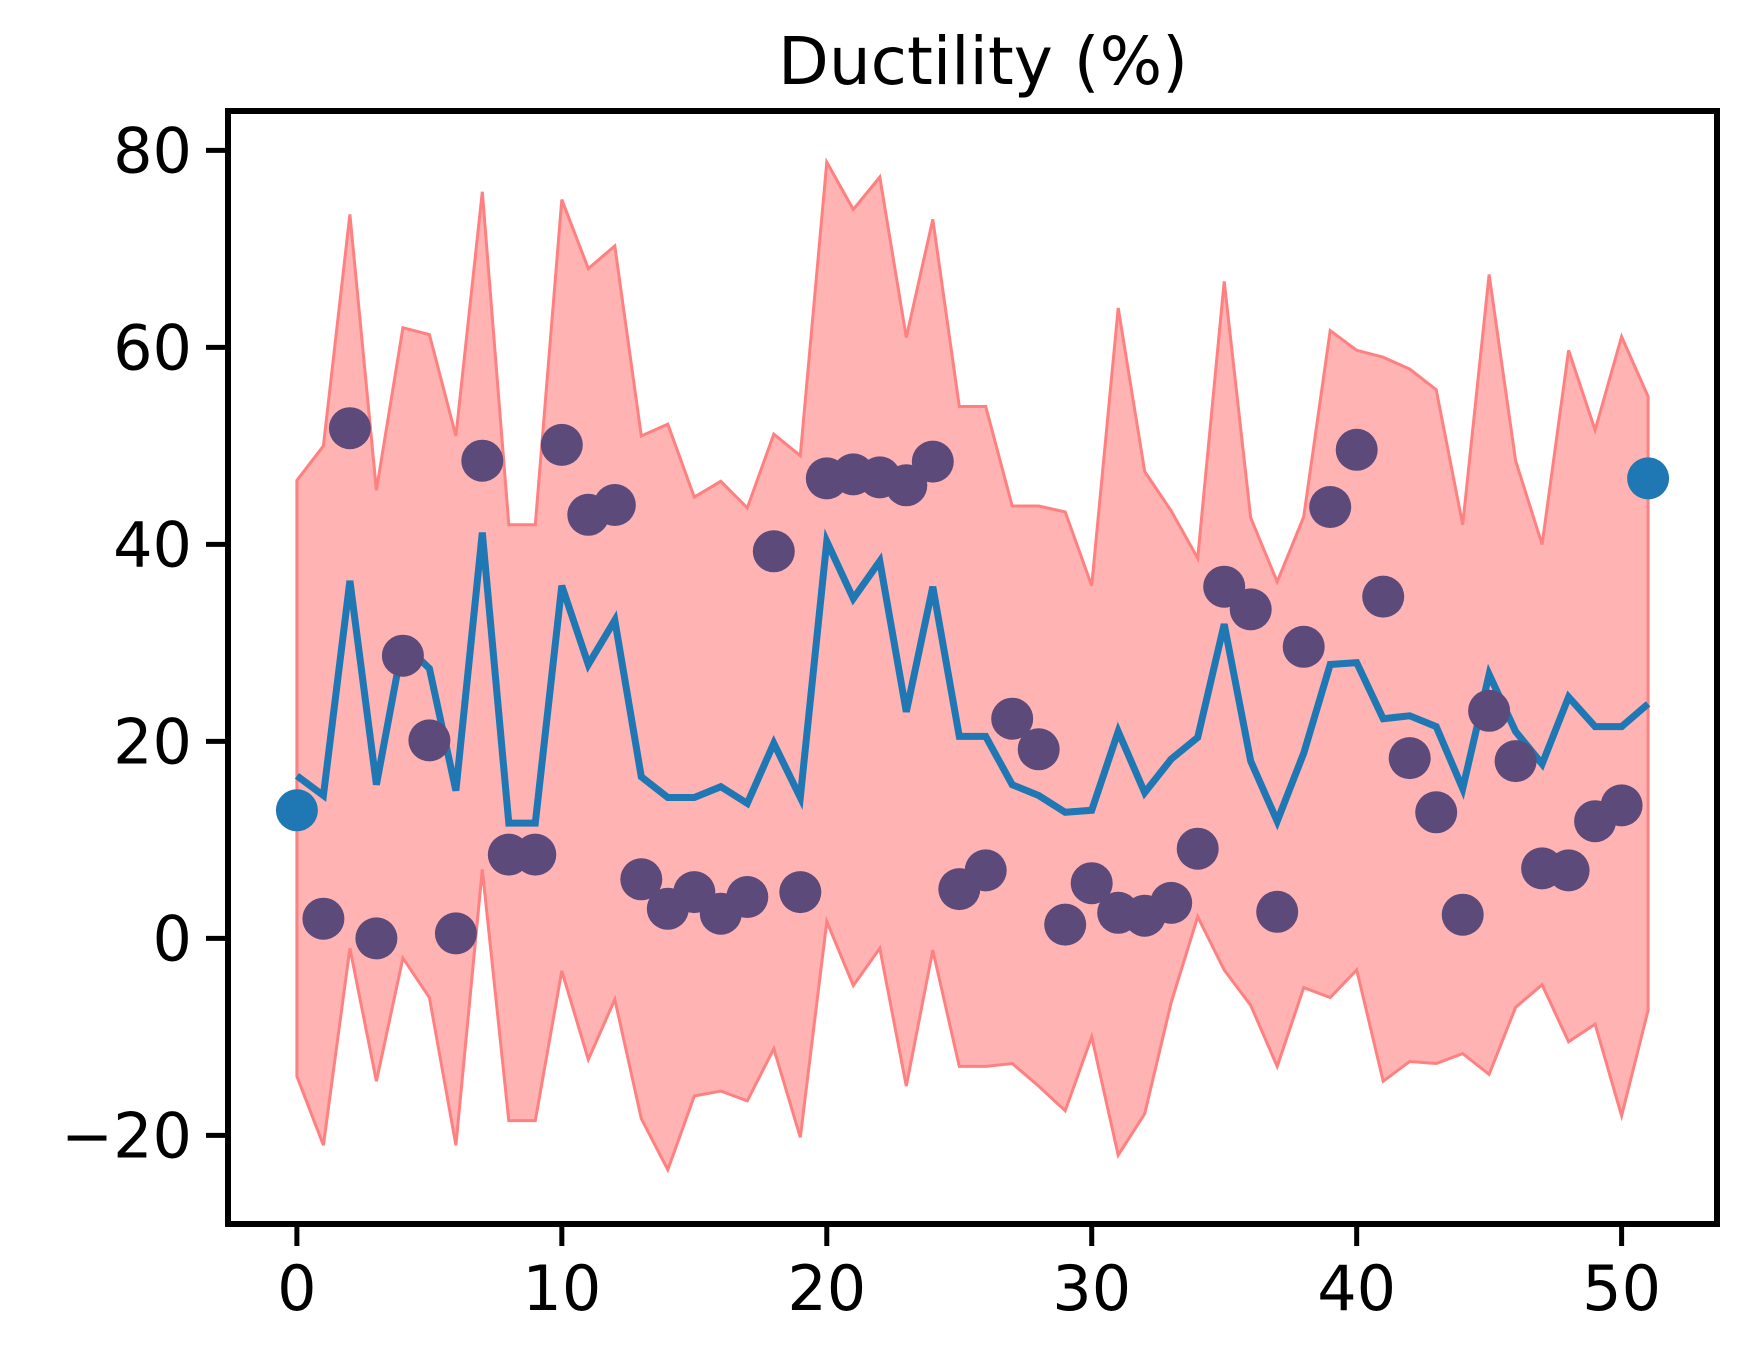 This screenshot has width=1745, height=1369. I want to click on x-tick-label: 10, so click(561, 1288).